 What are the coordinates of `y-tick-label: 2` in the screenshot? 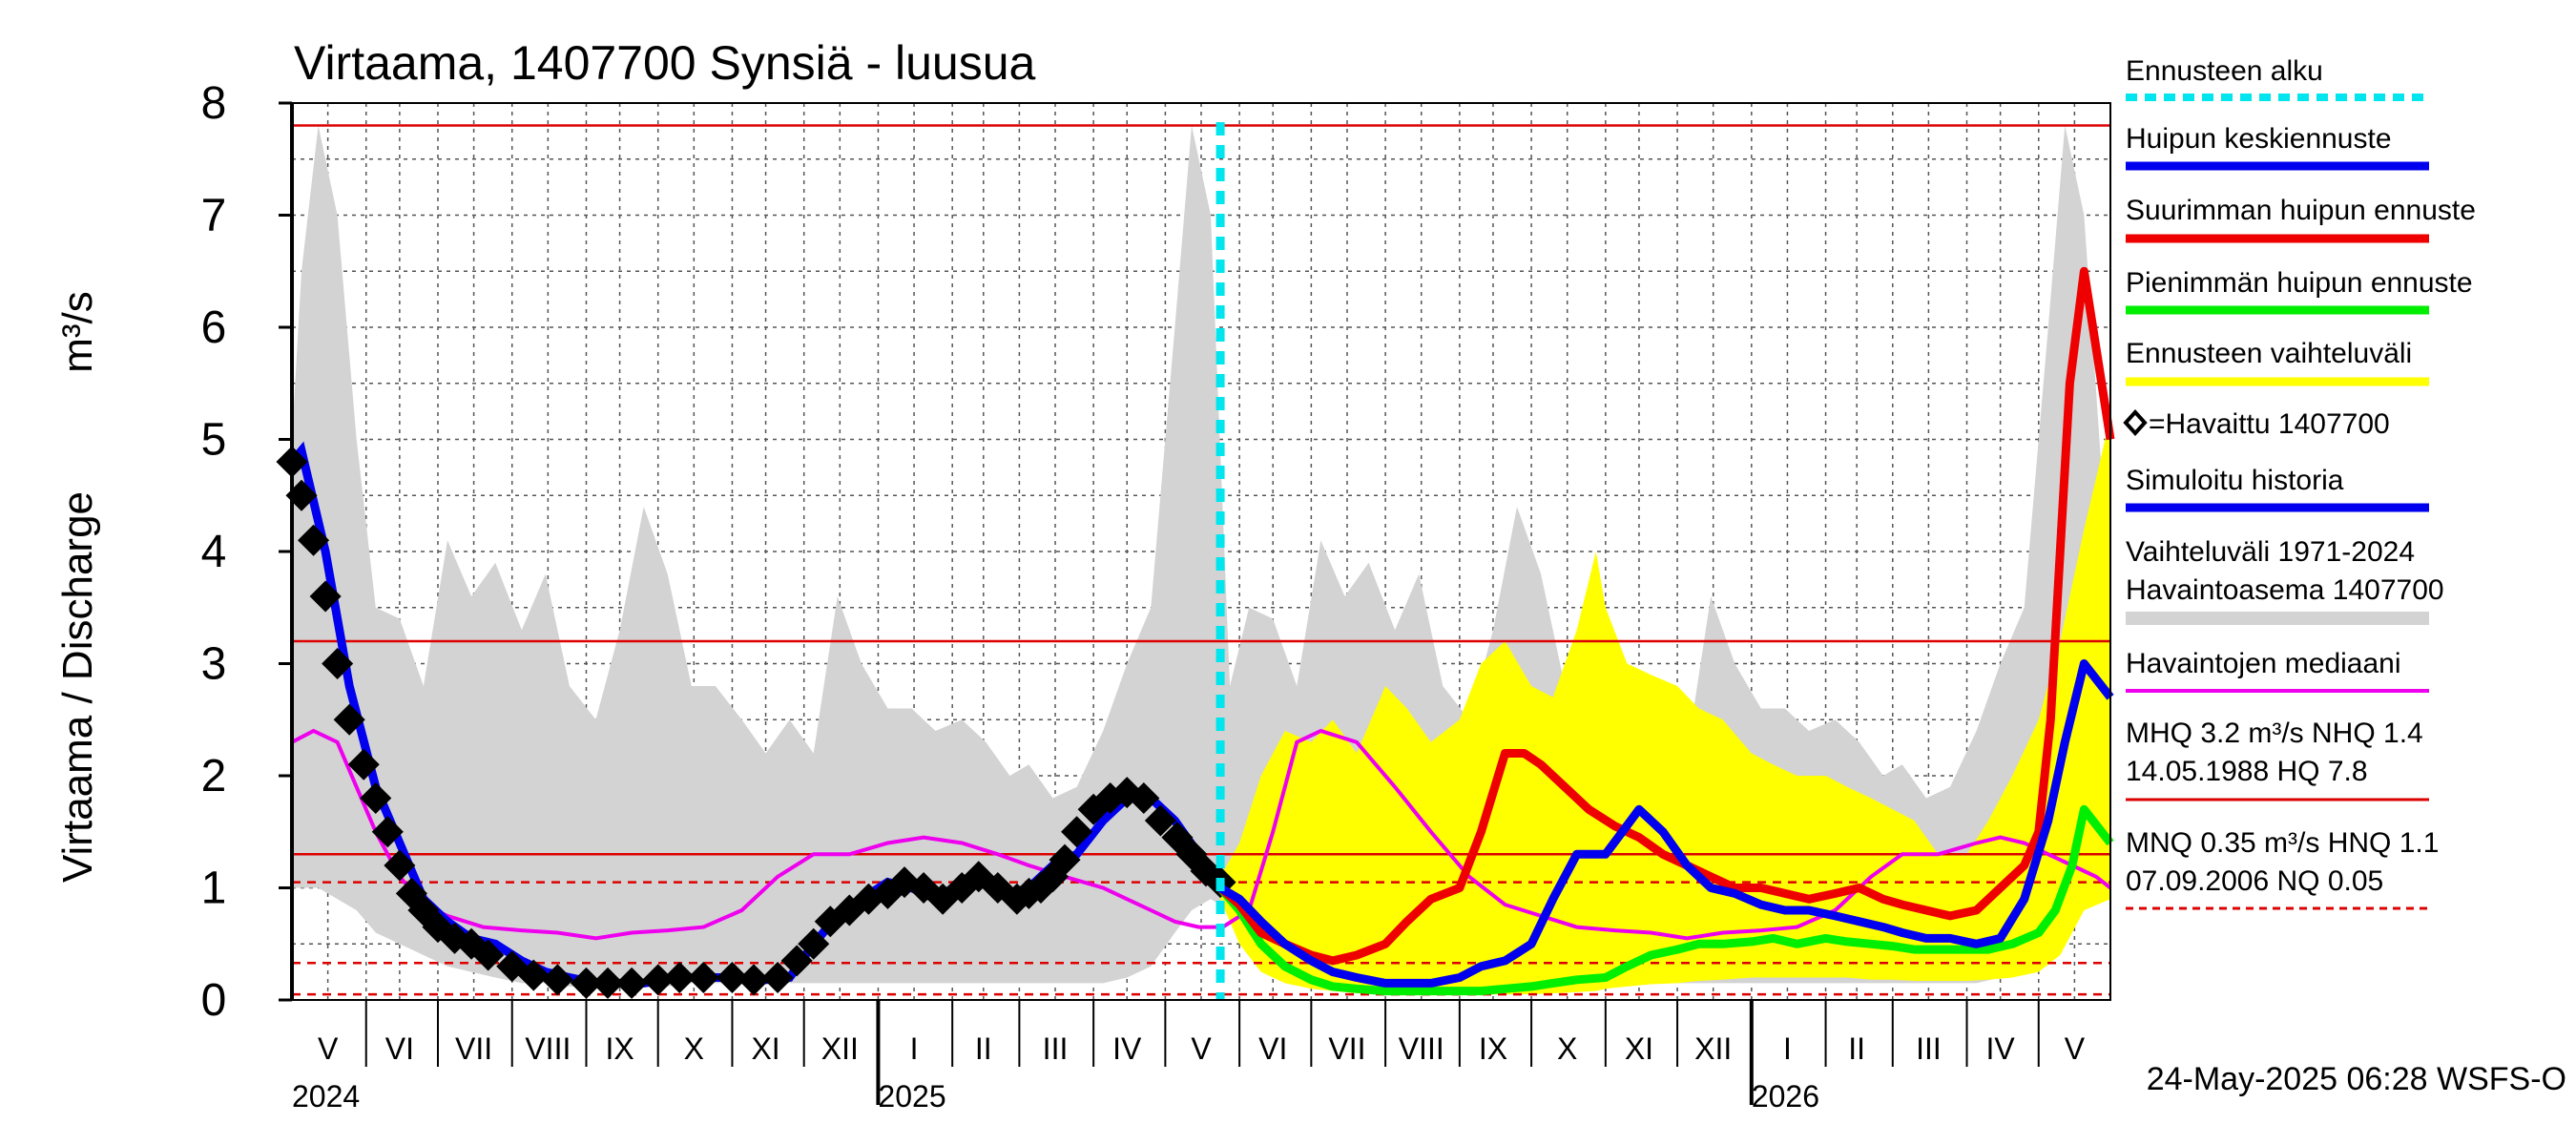 It's located at (214, 776).